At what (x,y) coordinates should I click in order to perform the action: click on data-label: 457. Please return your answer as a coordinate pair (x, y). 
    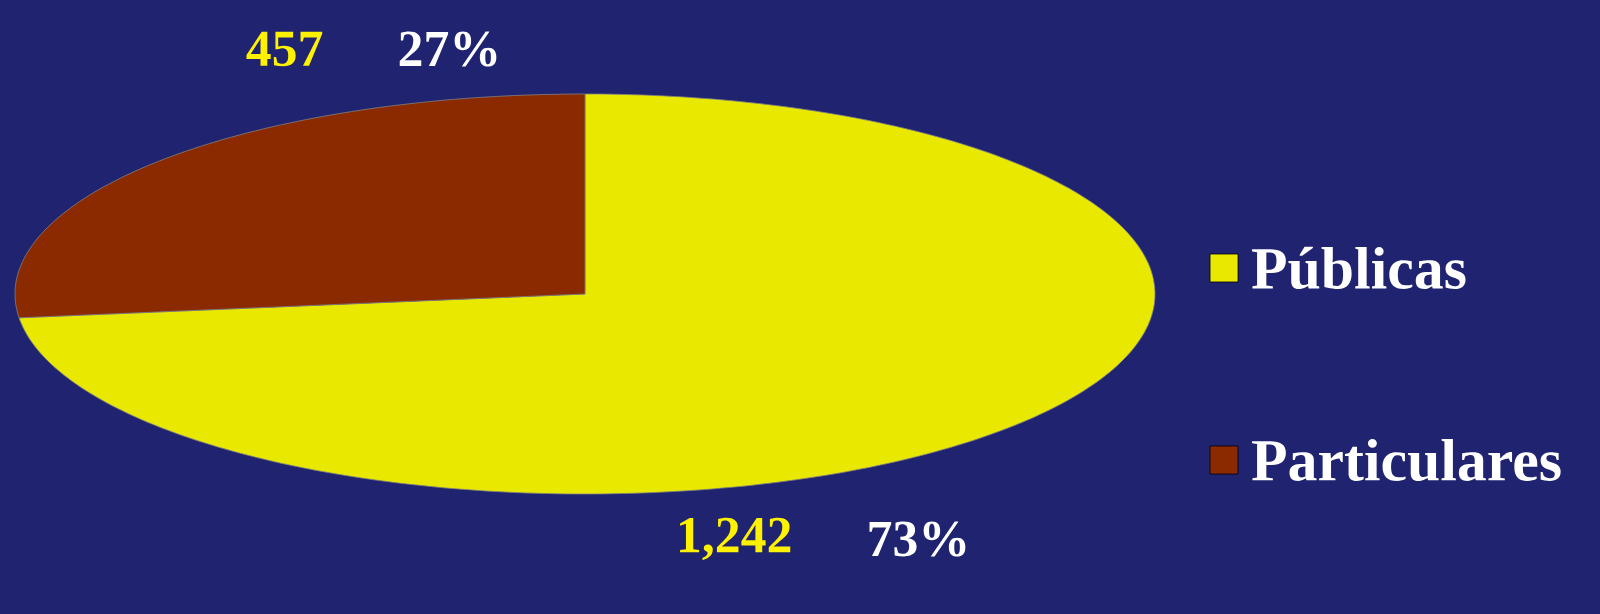
    Looking at the image, I should click on (284, 49).